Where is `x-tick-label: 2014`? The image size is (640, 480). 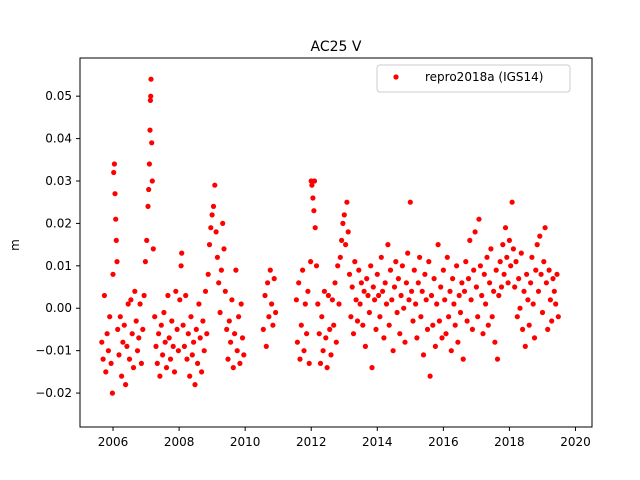 x-tick-label: 2014 is located at coordinates (377, 442).